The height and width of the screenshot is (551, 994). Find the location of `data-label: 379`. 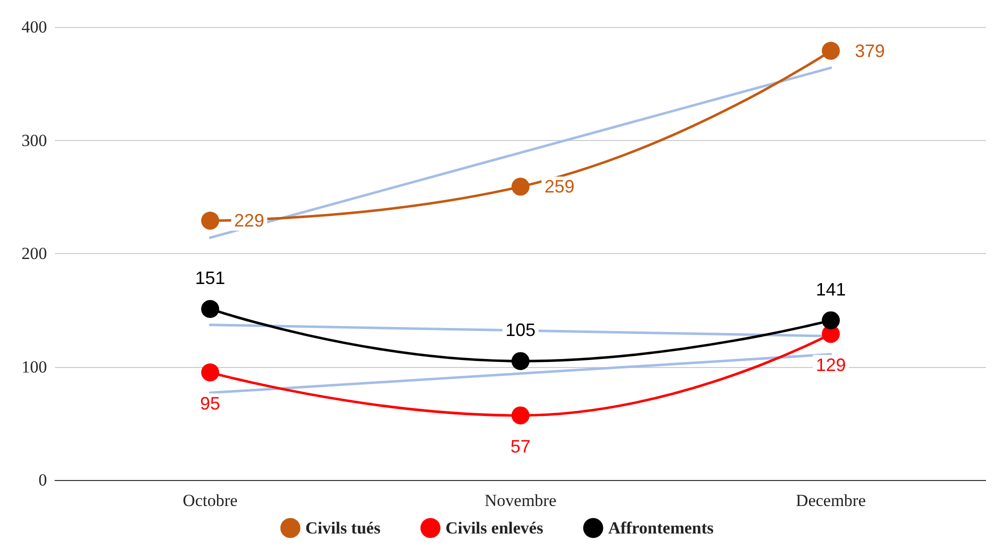

data-label: 379 is located at coordinates (869, 50).